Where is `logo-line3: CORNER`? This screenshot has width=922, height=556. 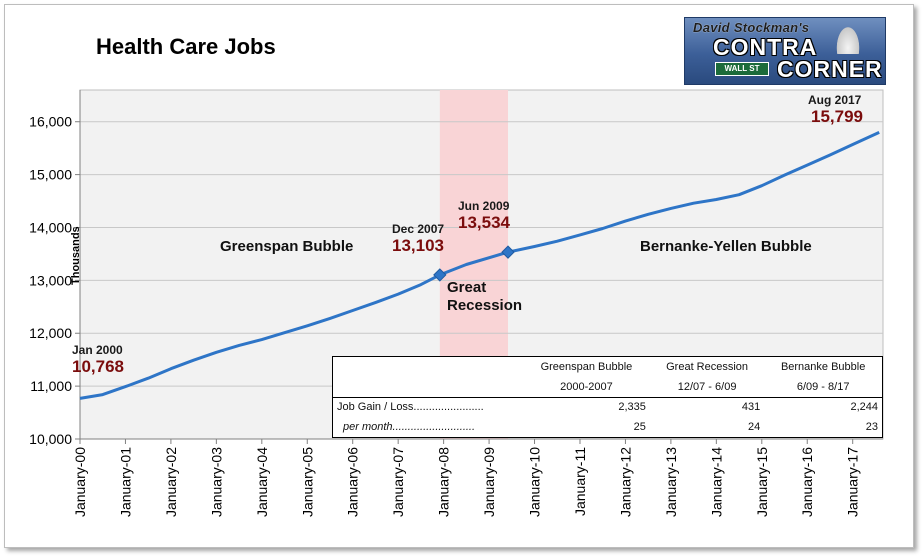
logo-line3: CORNER is located at coordinates (830, 69).